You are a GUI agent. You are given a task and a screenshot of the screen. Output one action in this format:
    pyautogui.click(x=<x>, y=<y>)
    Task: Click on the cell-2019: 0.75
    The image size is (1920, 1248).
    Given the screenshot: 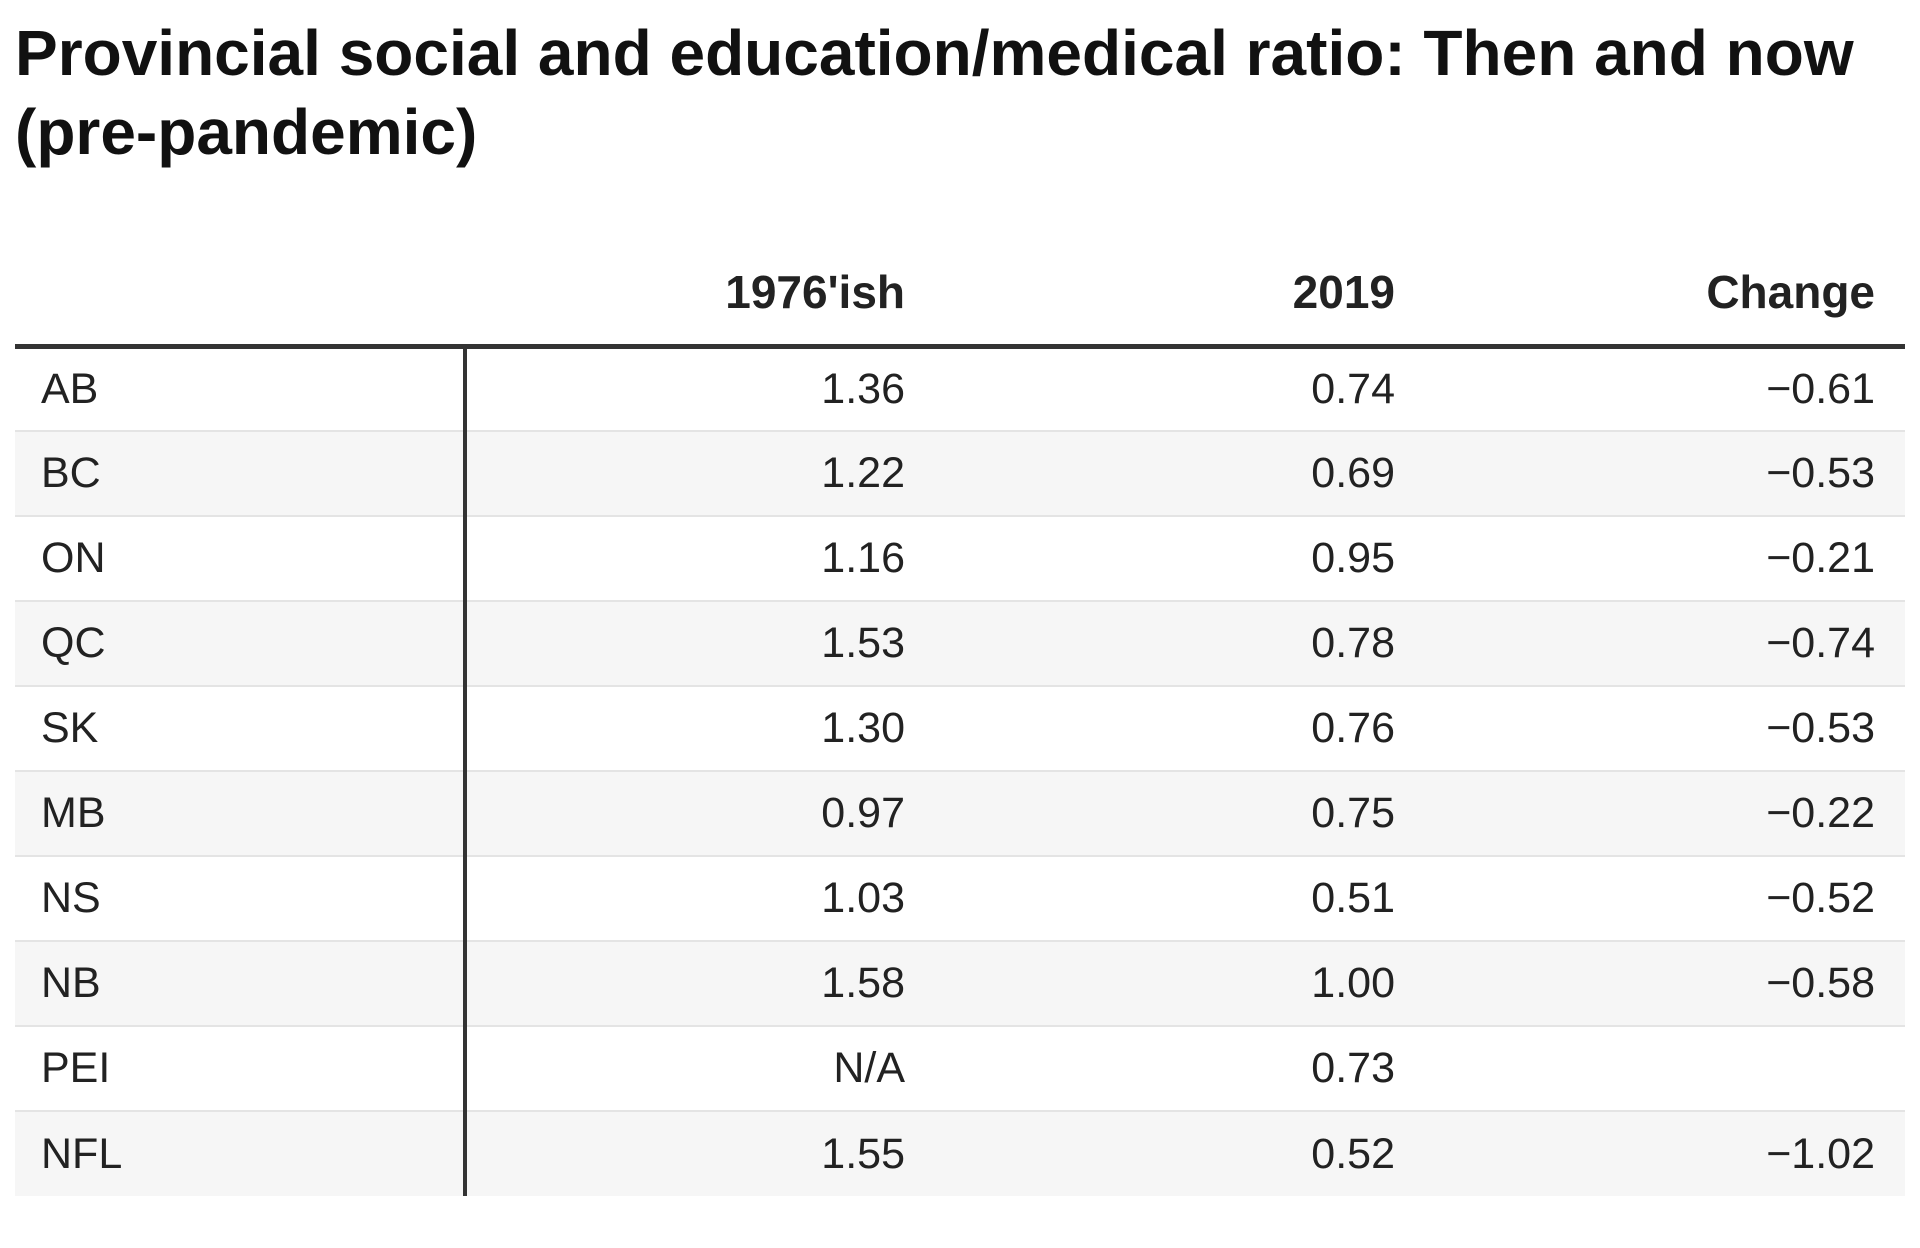 What is the action you would take?
    pyautogui.click(x=1180, y=814)
    